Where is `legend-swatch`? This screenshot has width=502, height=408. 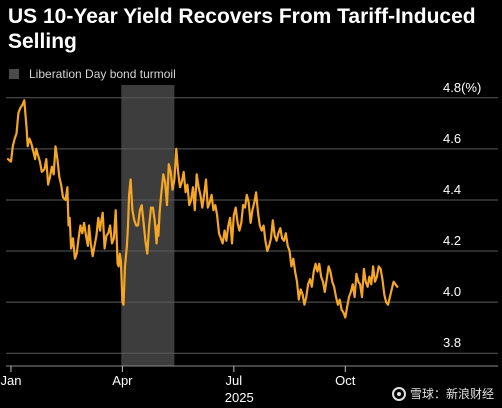
legend-swatch is located at coordinates (14, 74).